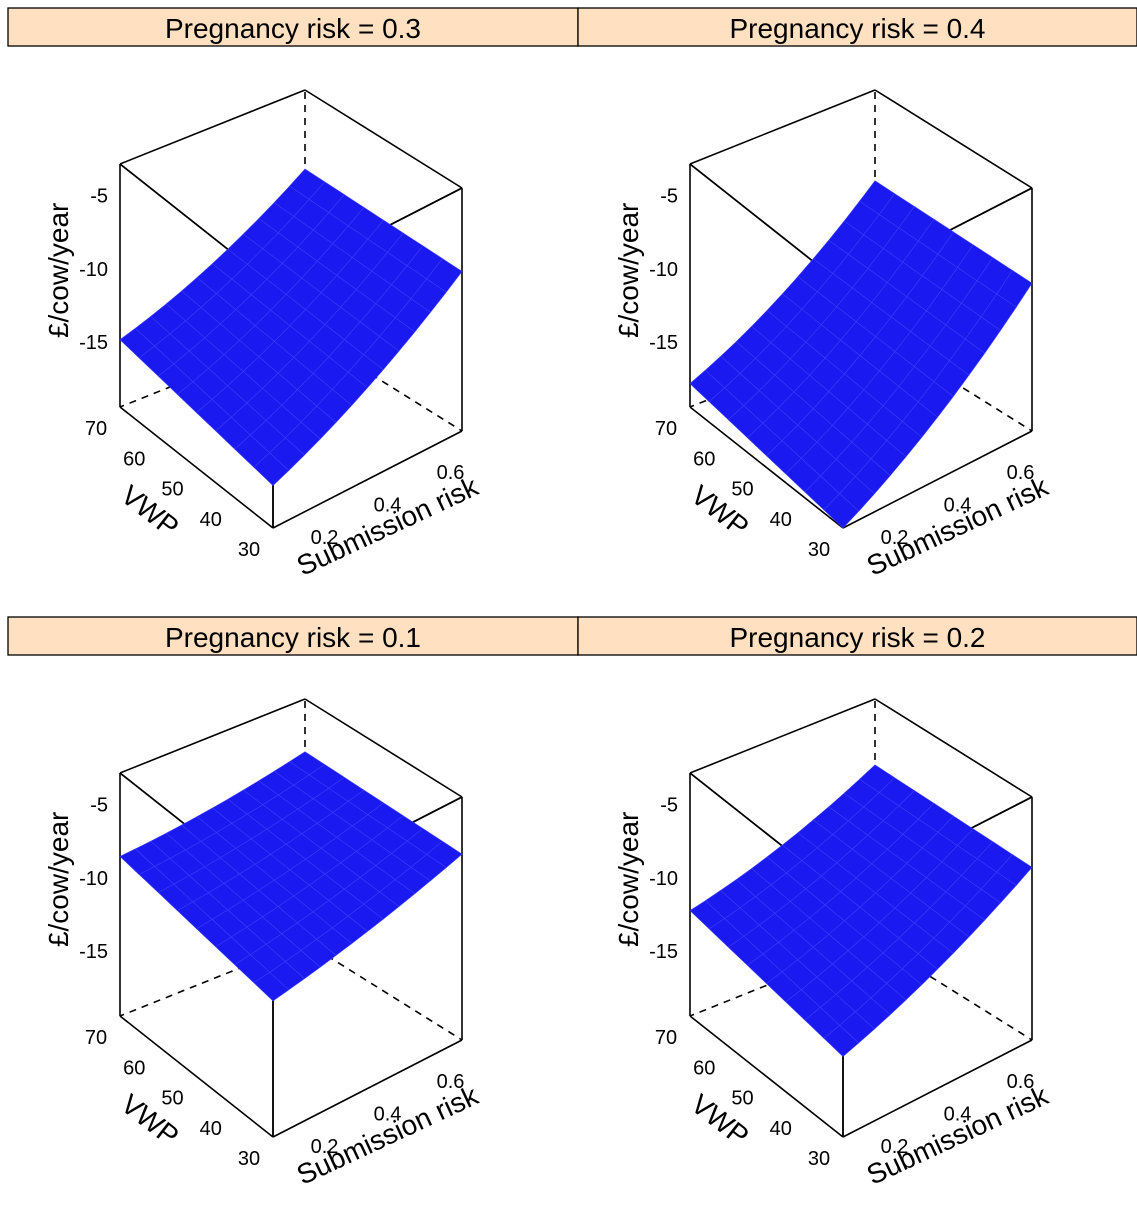 This screenshot has height=1205, width=1137. I want to click on strip-header: Pregnancy risk = 0.1, so click(293, 636).